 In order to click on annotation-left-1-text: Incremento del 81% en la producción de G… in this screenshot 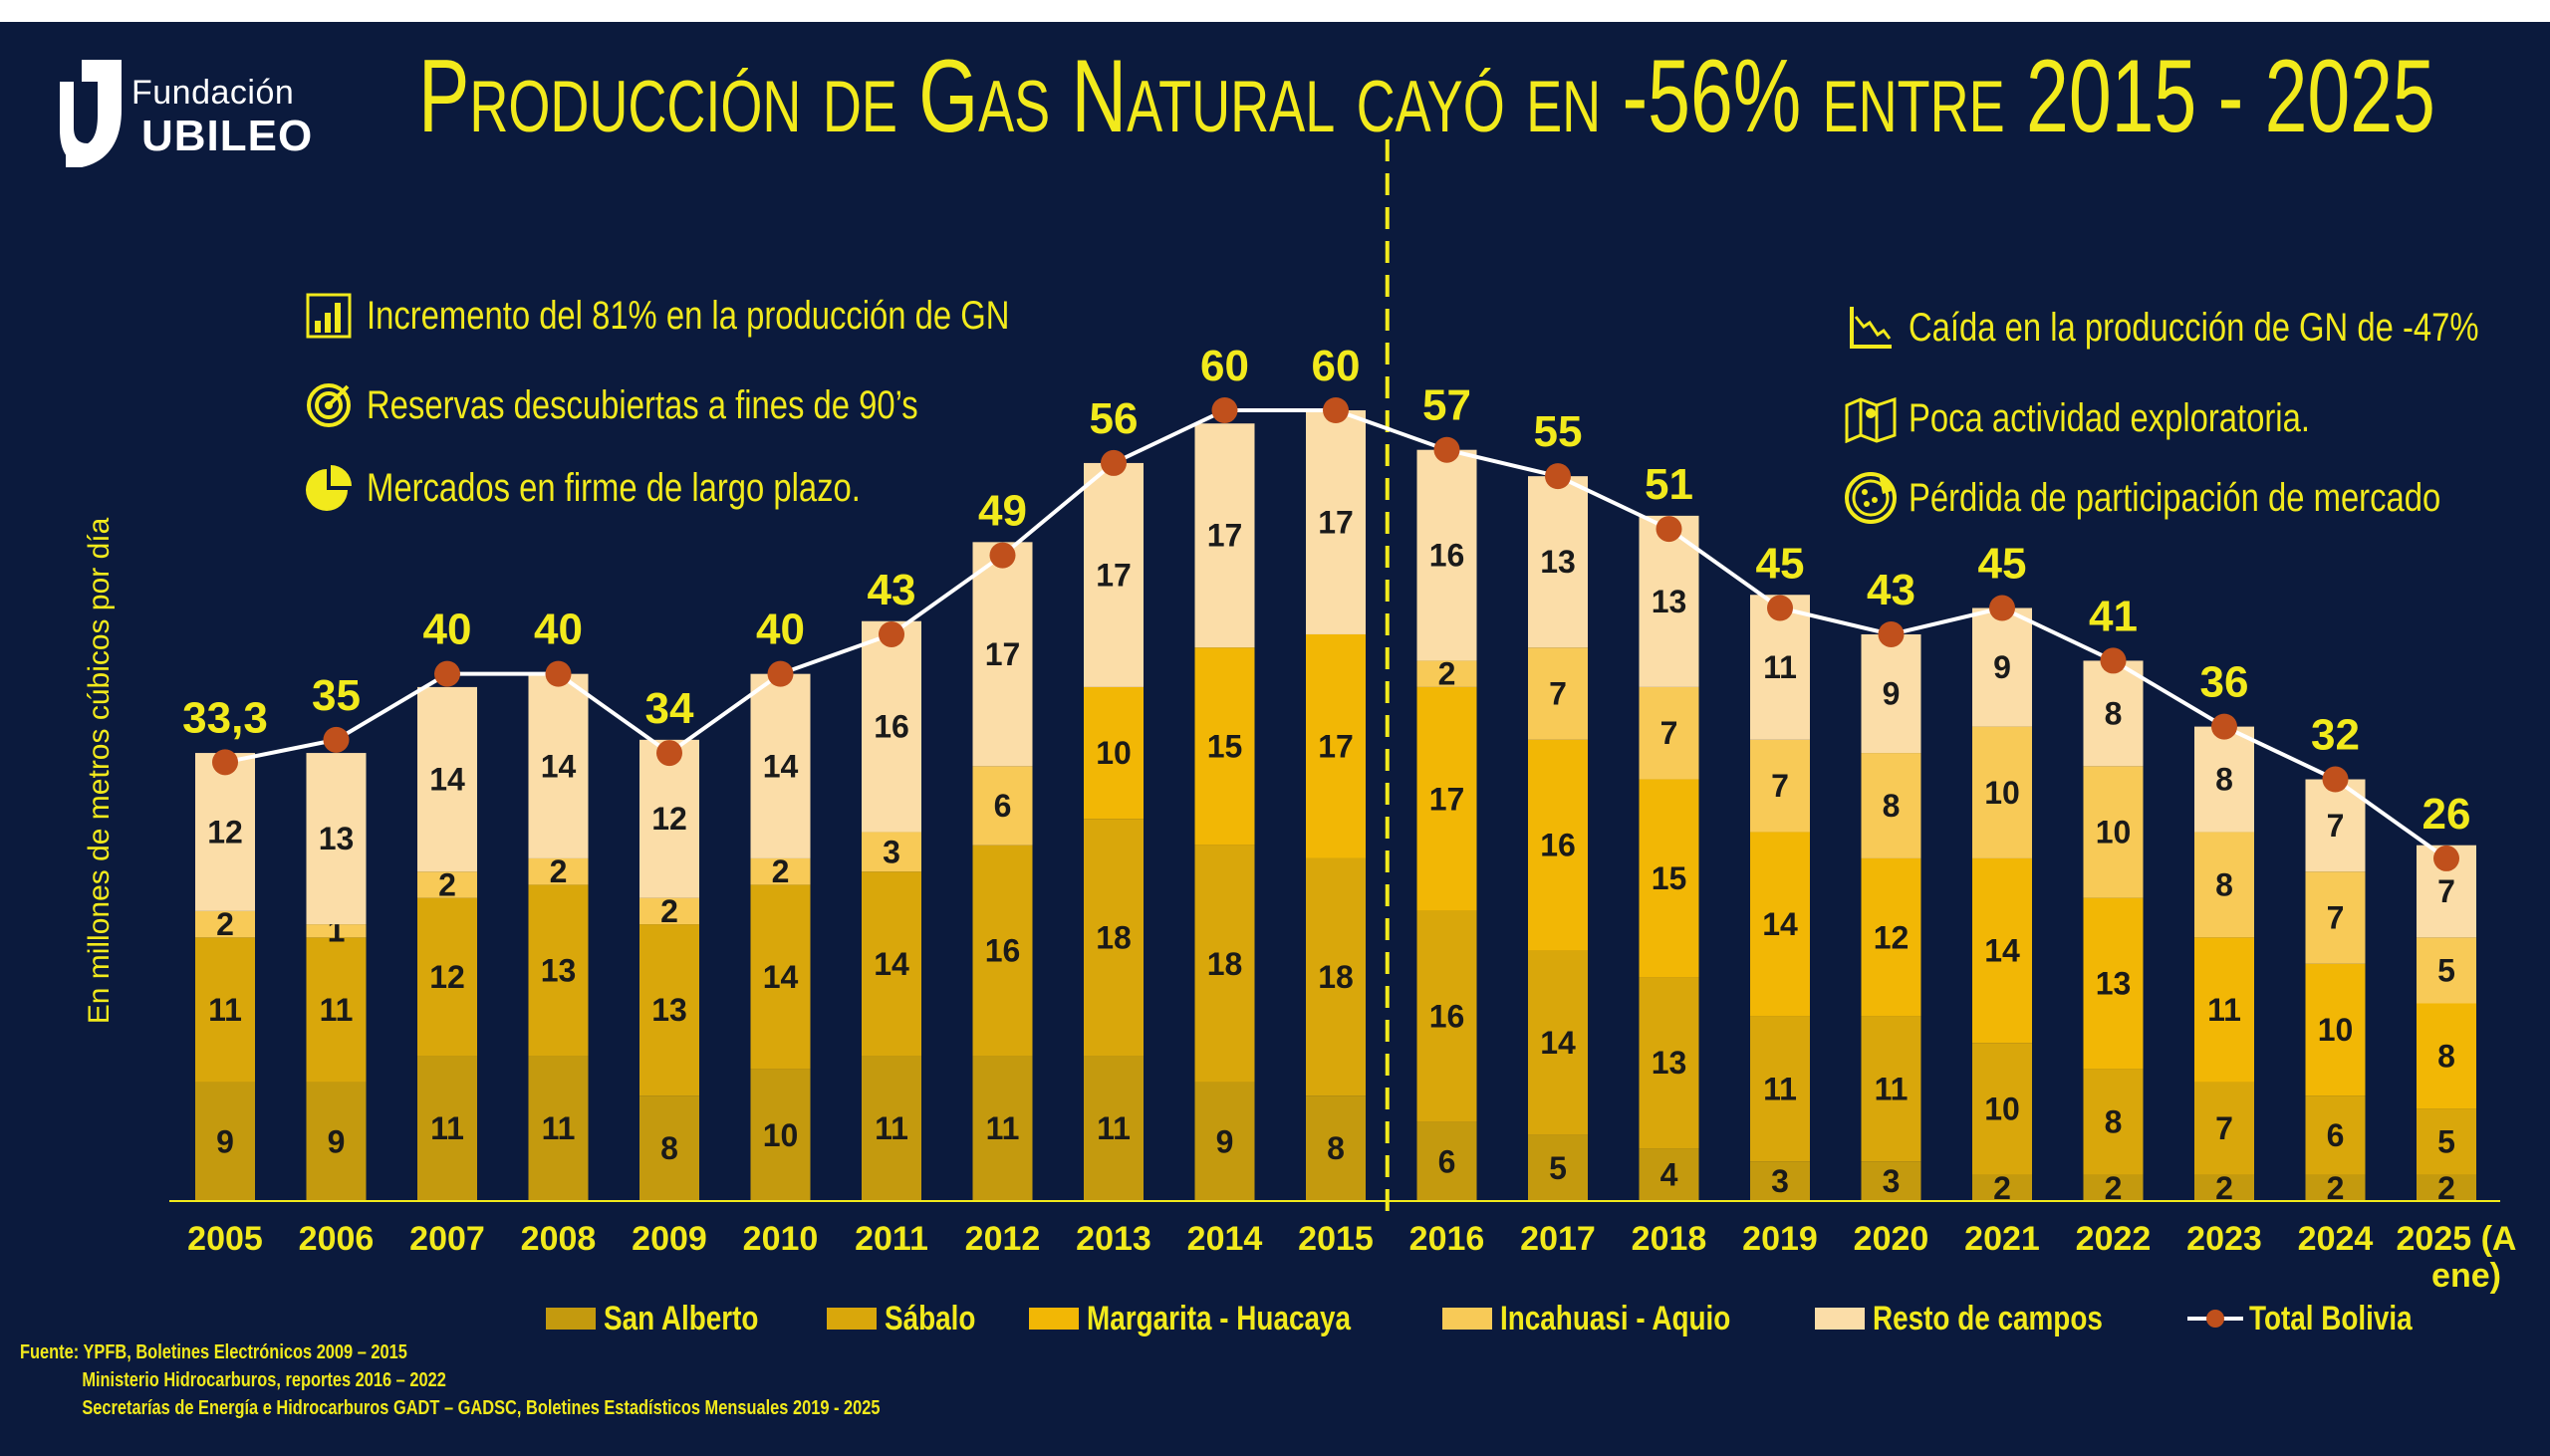, I will do `click(688, 315)`.